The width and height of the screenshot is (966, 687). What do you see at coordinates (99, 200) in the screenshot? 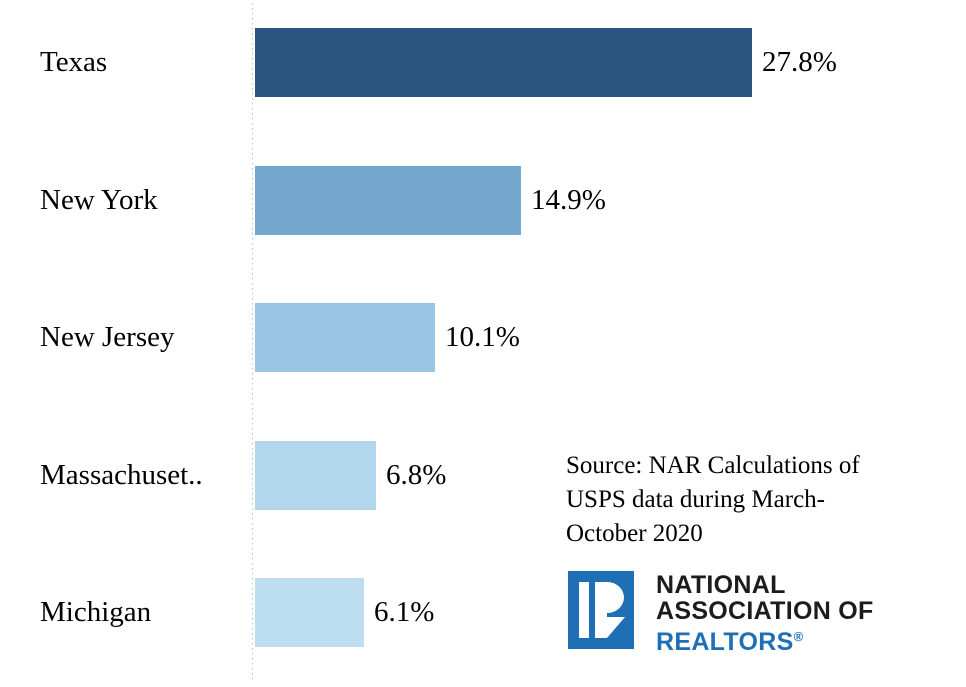
I see `category-label: New York` at bounding box center [99, 200].